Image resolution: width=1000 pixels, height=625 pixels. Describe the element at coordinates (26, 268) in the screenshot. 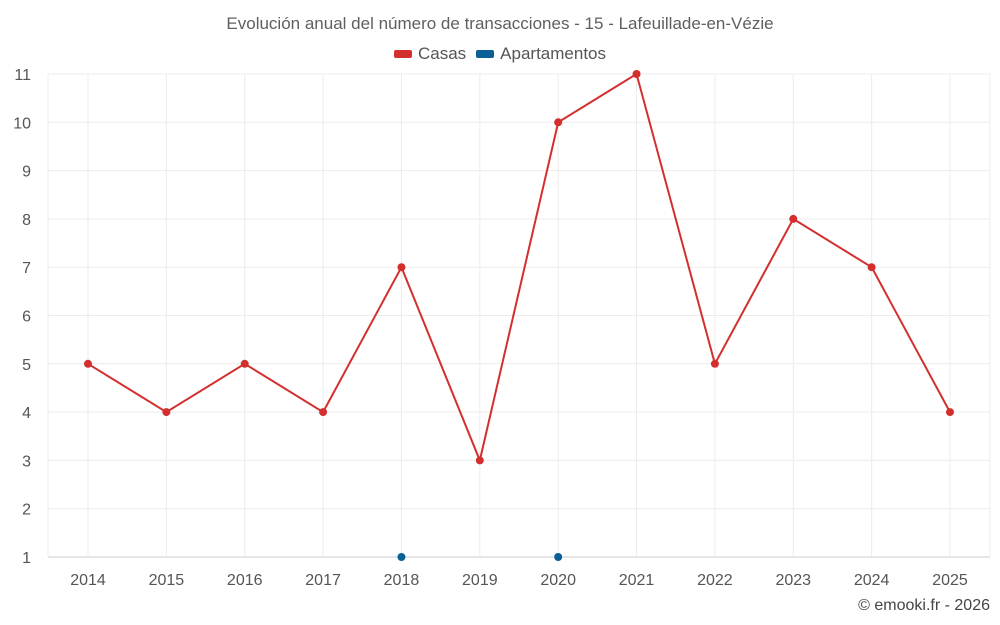

I see `y-tick-label: 7` at that location.